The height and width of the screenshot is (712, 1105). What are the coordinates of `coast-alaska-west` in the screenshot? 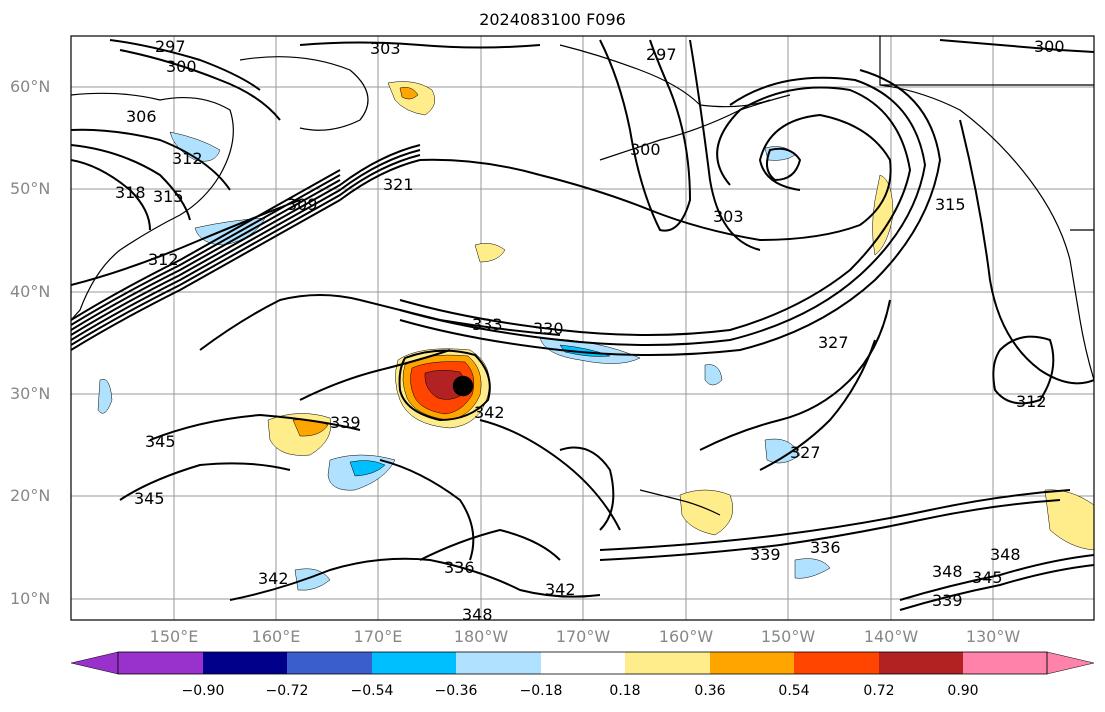 It's located at (665, 76).